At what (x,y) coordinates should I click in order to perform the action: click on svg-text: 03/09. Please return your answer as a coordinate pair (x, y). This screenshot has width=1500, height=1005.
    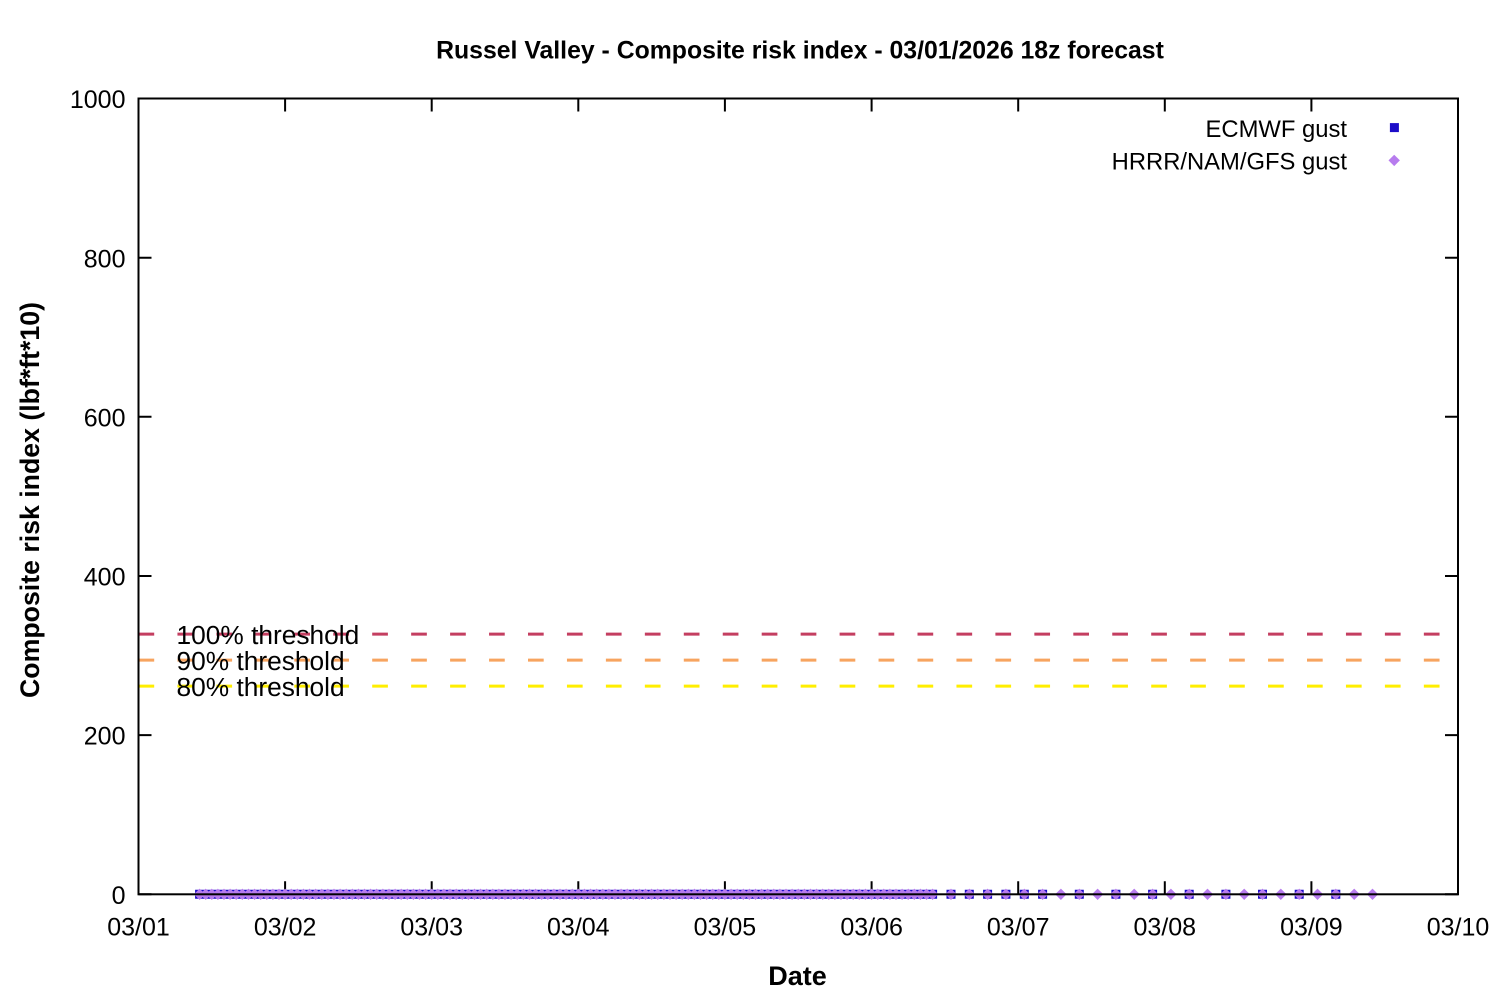
    Looking at the image, I should click on (1311, 928).